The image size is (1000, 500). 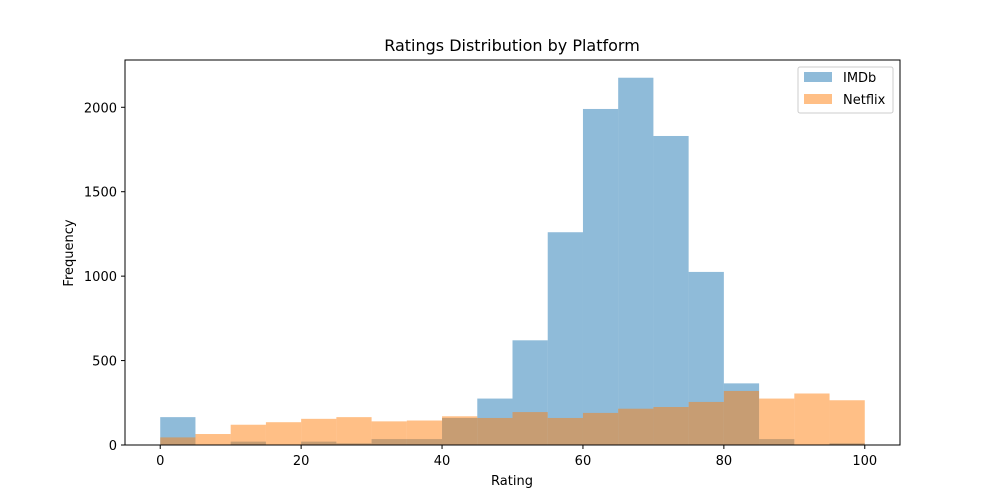 What do you see at coordinates (818, 99) in the screenshot?
I see `legend-swatch-netflix` at bounding box center [818, 99].